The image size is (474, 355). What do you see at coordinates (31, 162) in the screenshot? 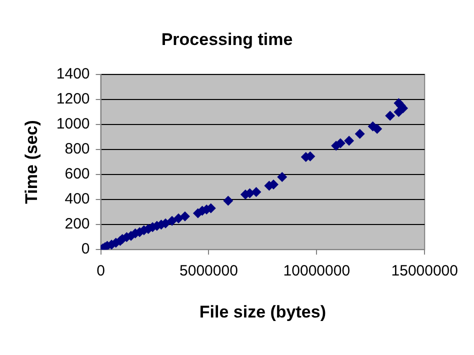
I see `y-axis-title: Time (sec)` at bounding box center [31, 162].